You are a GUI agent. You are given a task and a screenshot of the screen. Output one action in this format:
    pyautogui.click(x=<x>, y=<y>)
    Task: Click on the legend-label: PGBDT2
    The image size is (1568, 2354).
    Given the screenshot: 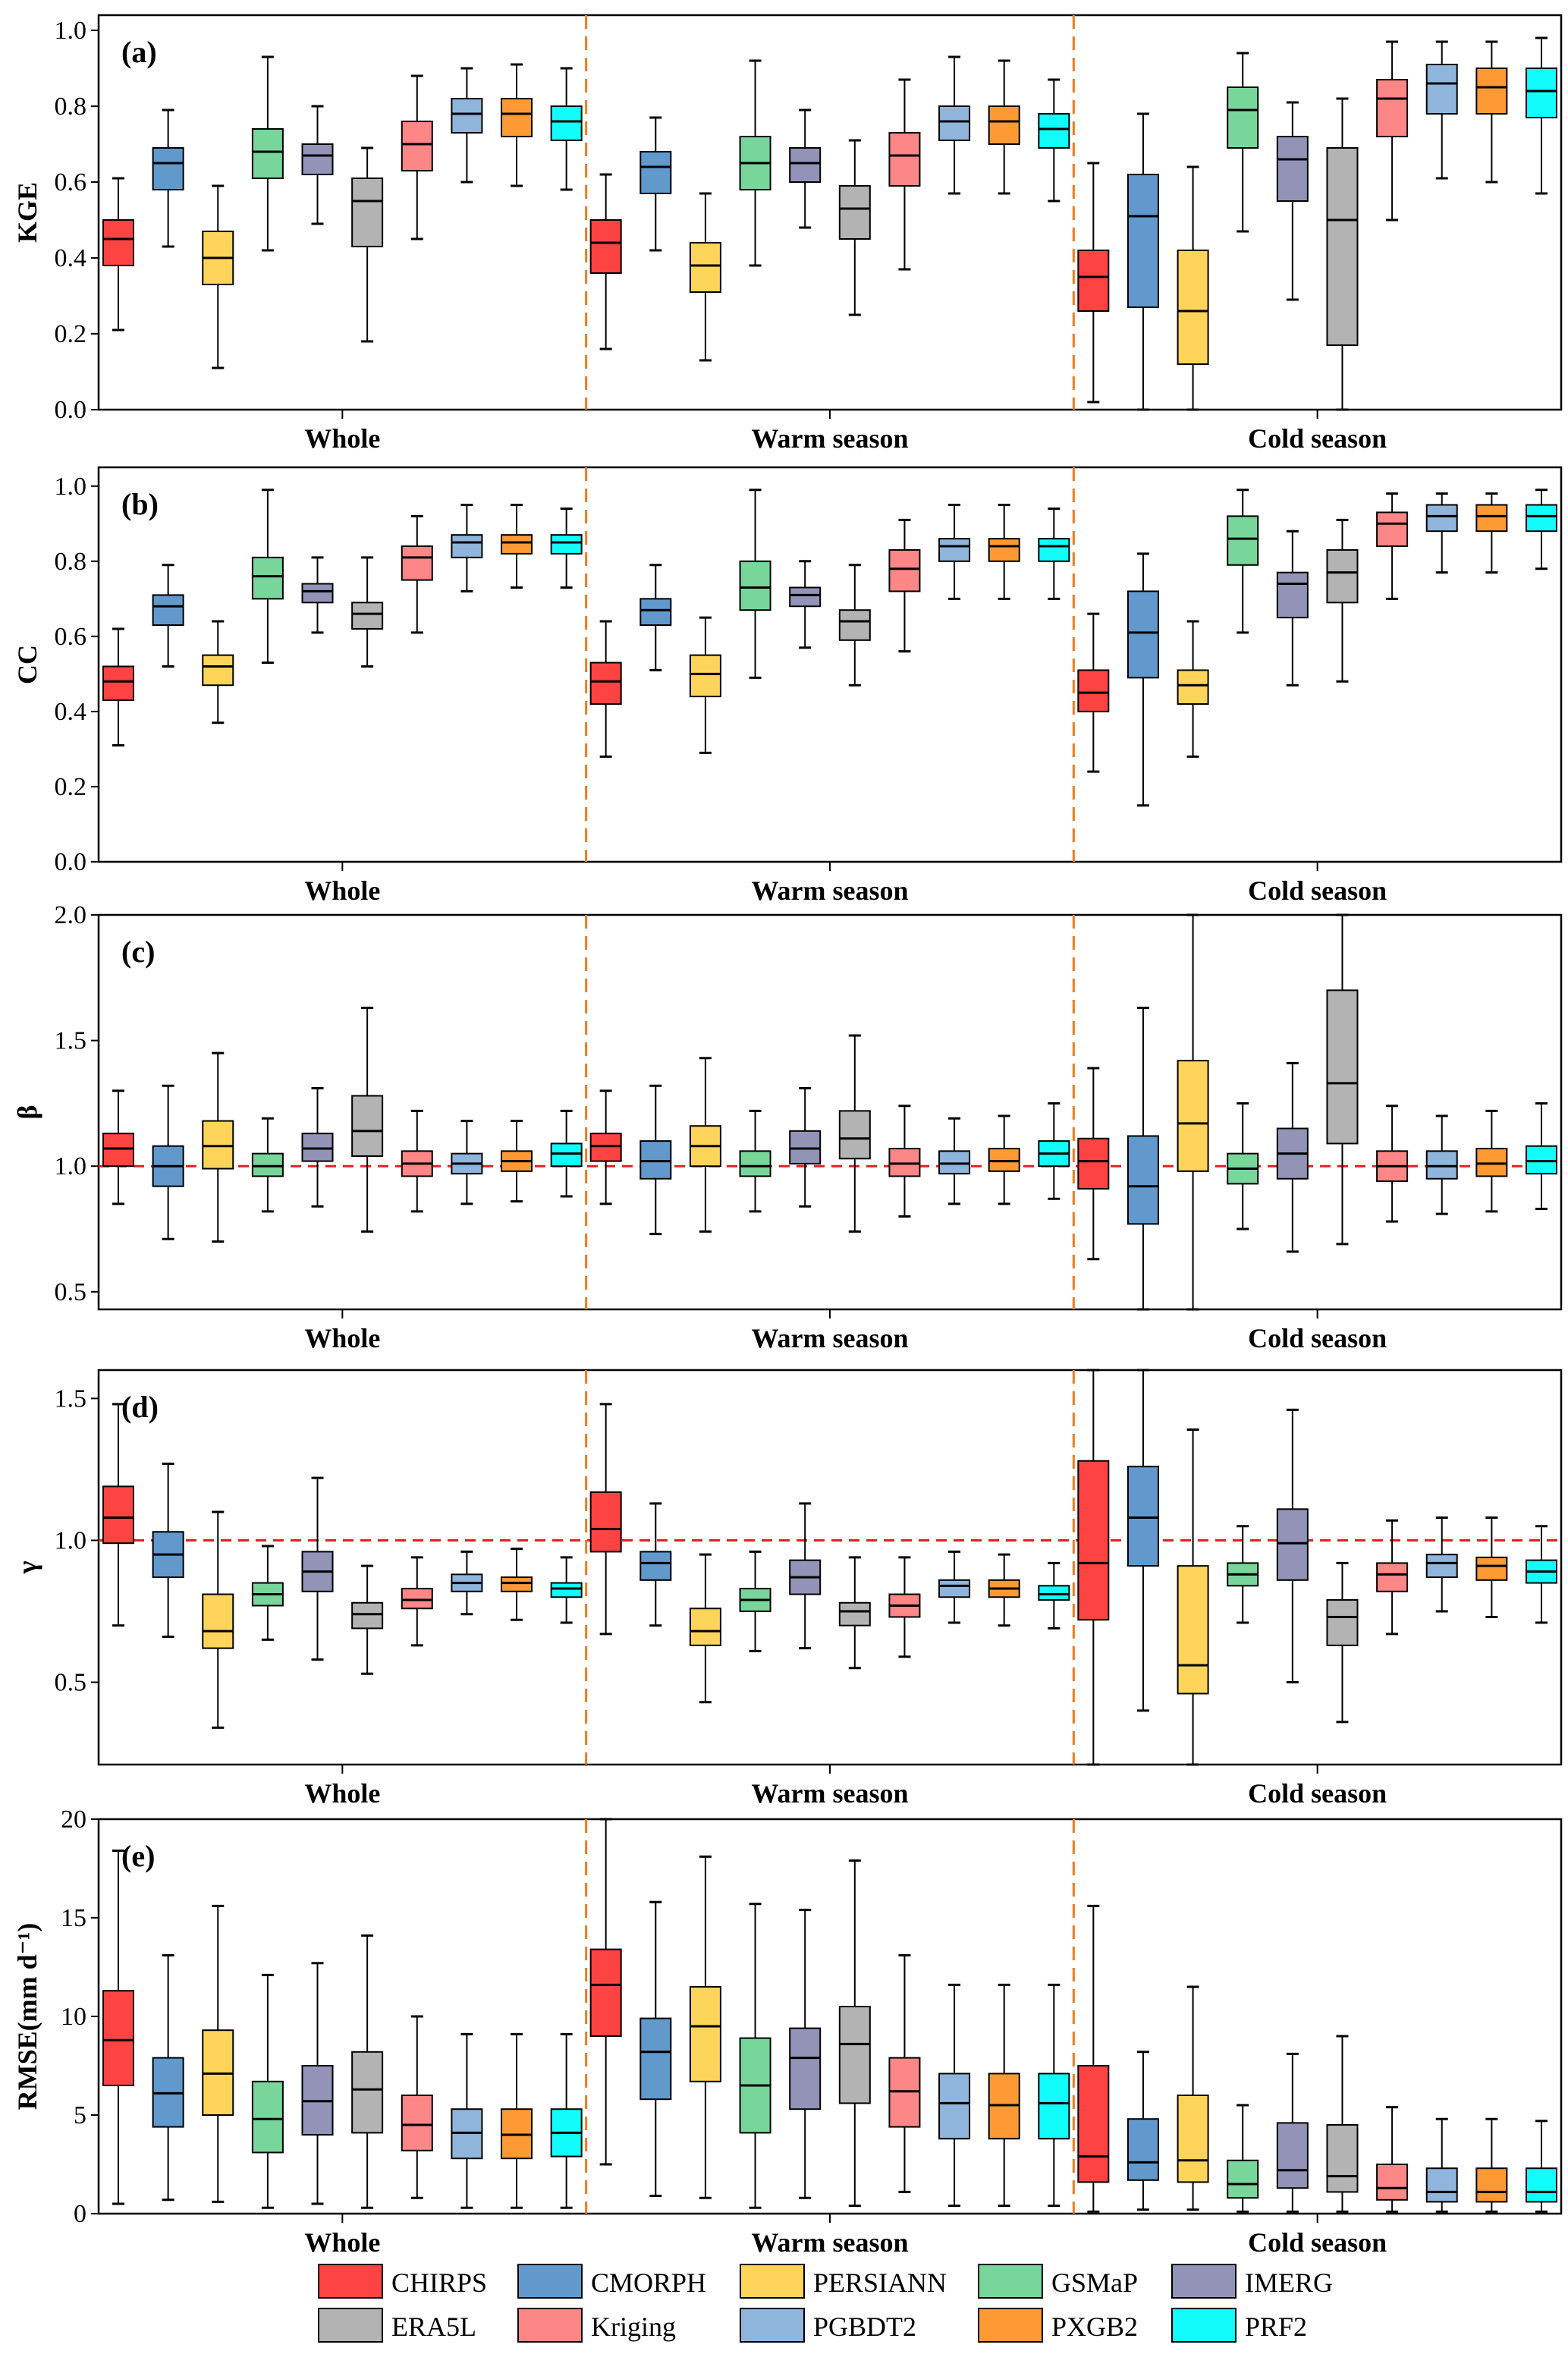 What is the action you would take?
    pyautogui.click(x=865, y=2327)
    